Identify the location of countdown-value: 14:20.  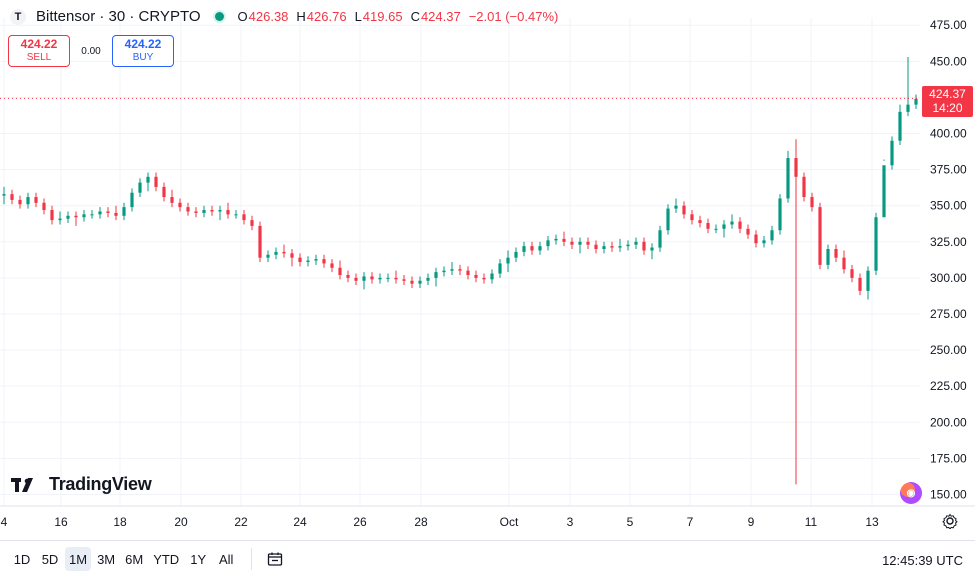
(947, 108).